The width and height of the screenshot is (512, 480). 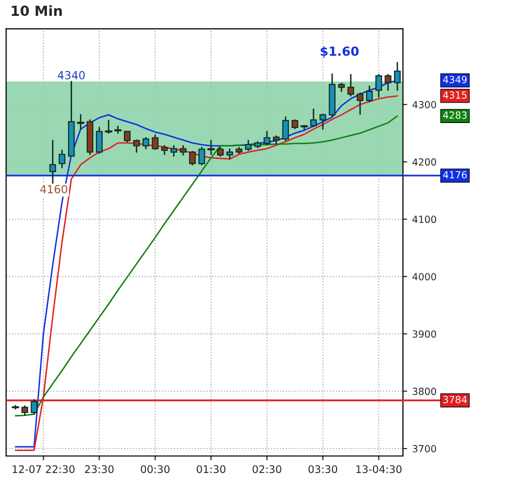 I want to click on y-tick-label: 4200, so click(x=424, y=162).